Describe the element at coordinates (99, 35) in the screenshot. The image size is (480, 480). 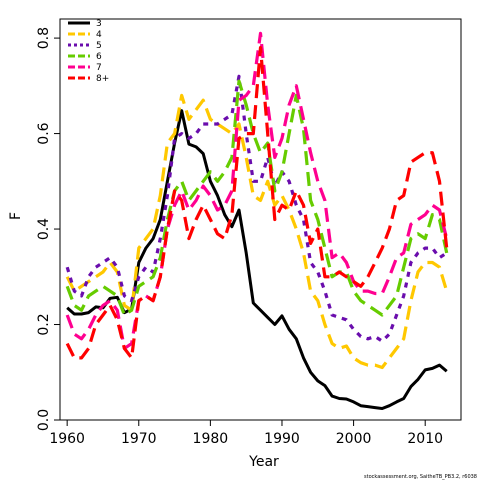
I see `legend-label: 4` at that location.